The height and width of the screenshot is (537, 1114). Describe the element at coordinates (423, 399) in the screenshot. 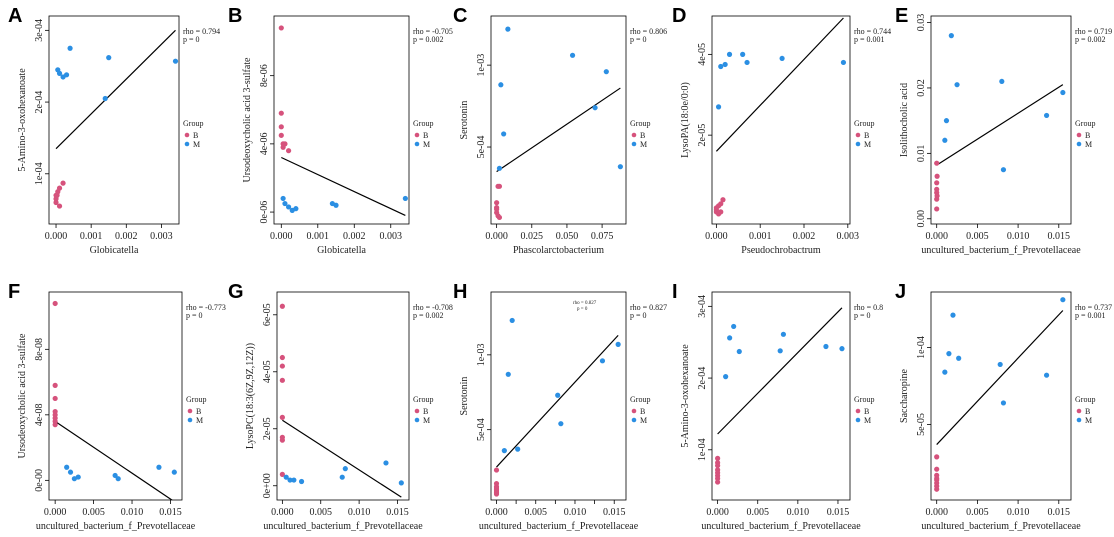

I see `legend-title: Group` at that location.